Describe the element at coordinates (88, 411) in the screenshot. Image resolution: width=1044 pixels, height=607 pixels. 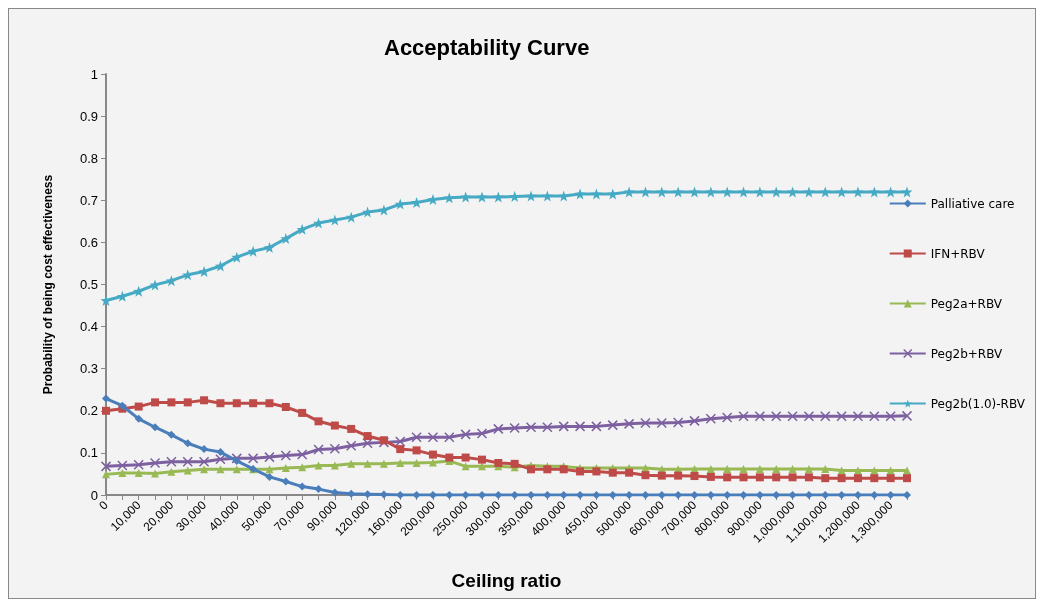
I see `y-tick-label: 0.2` at that location.